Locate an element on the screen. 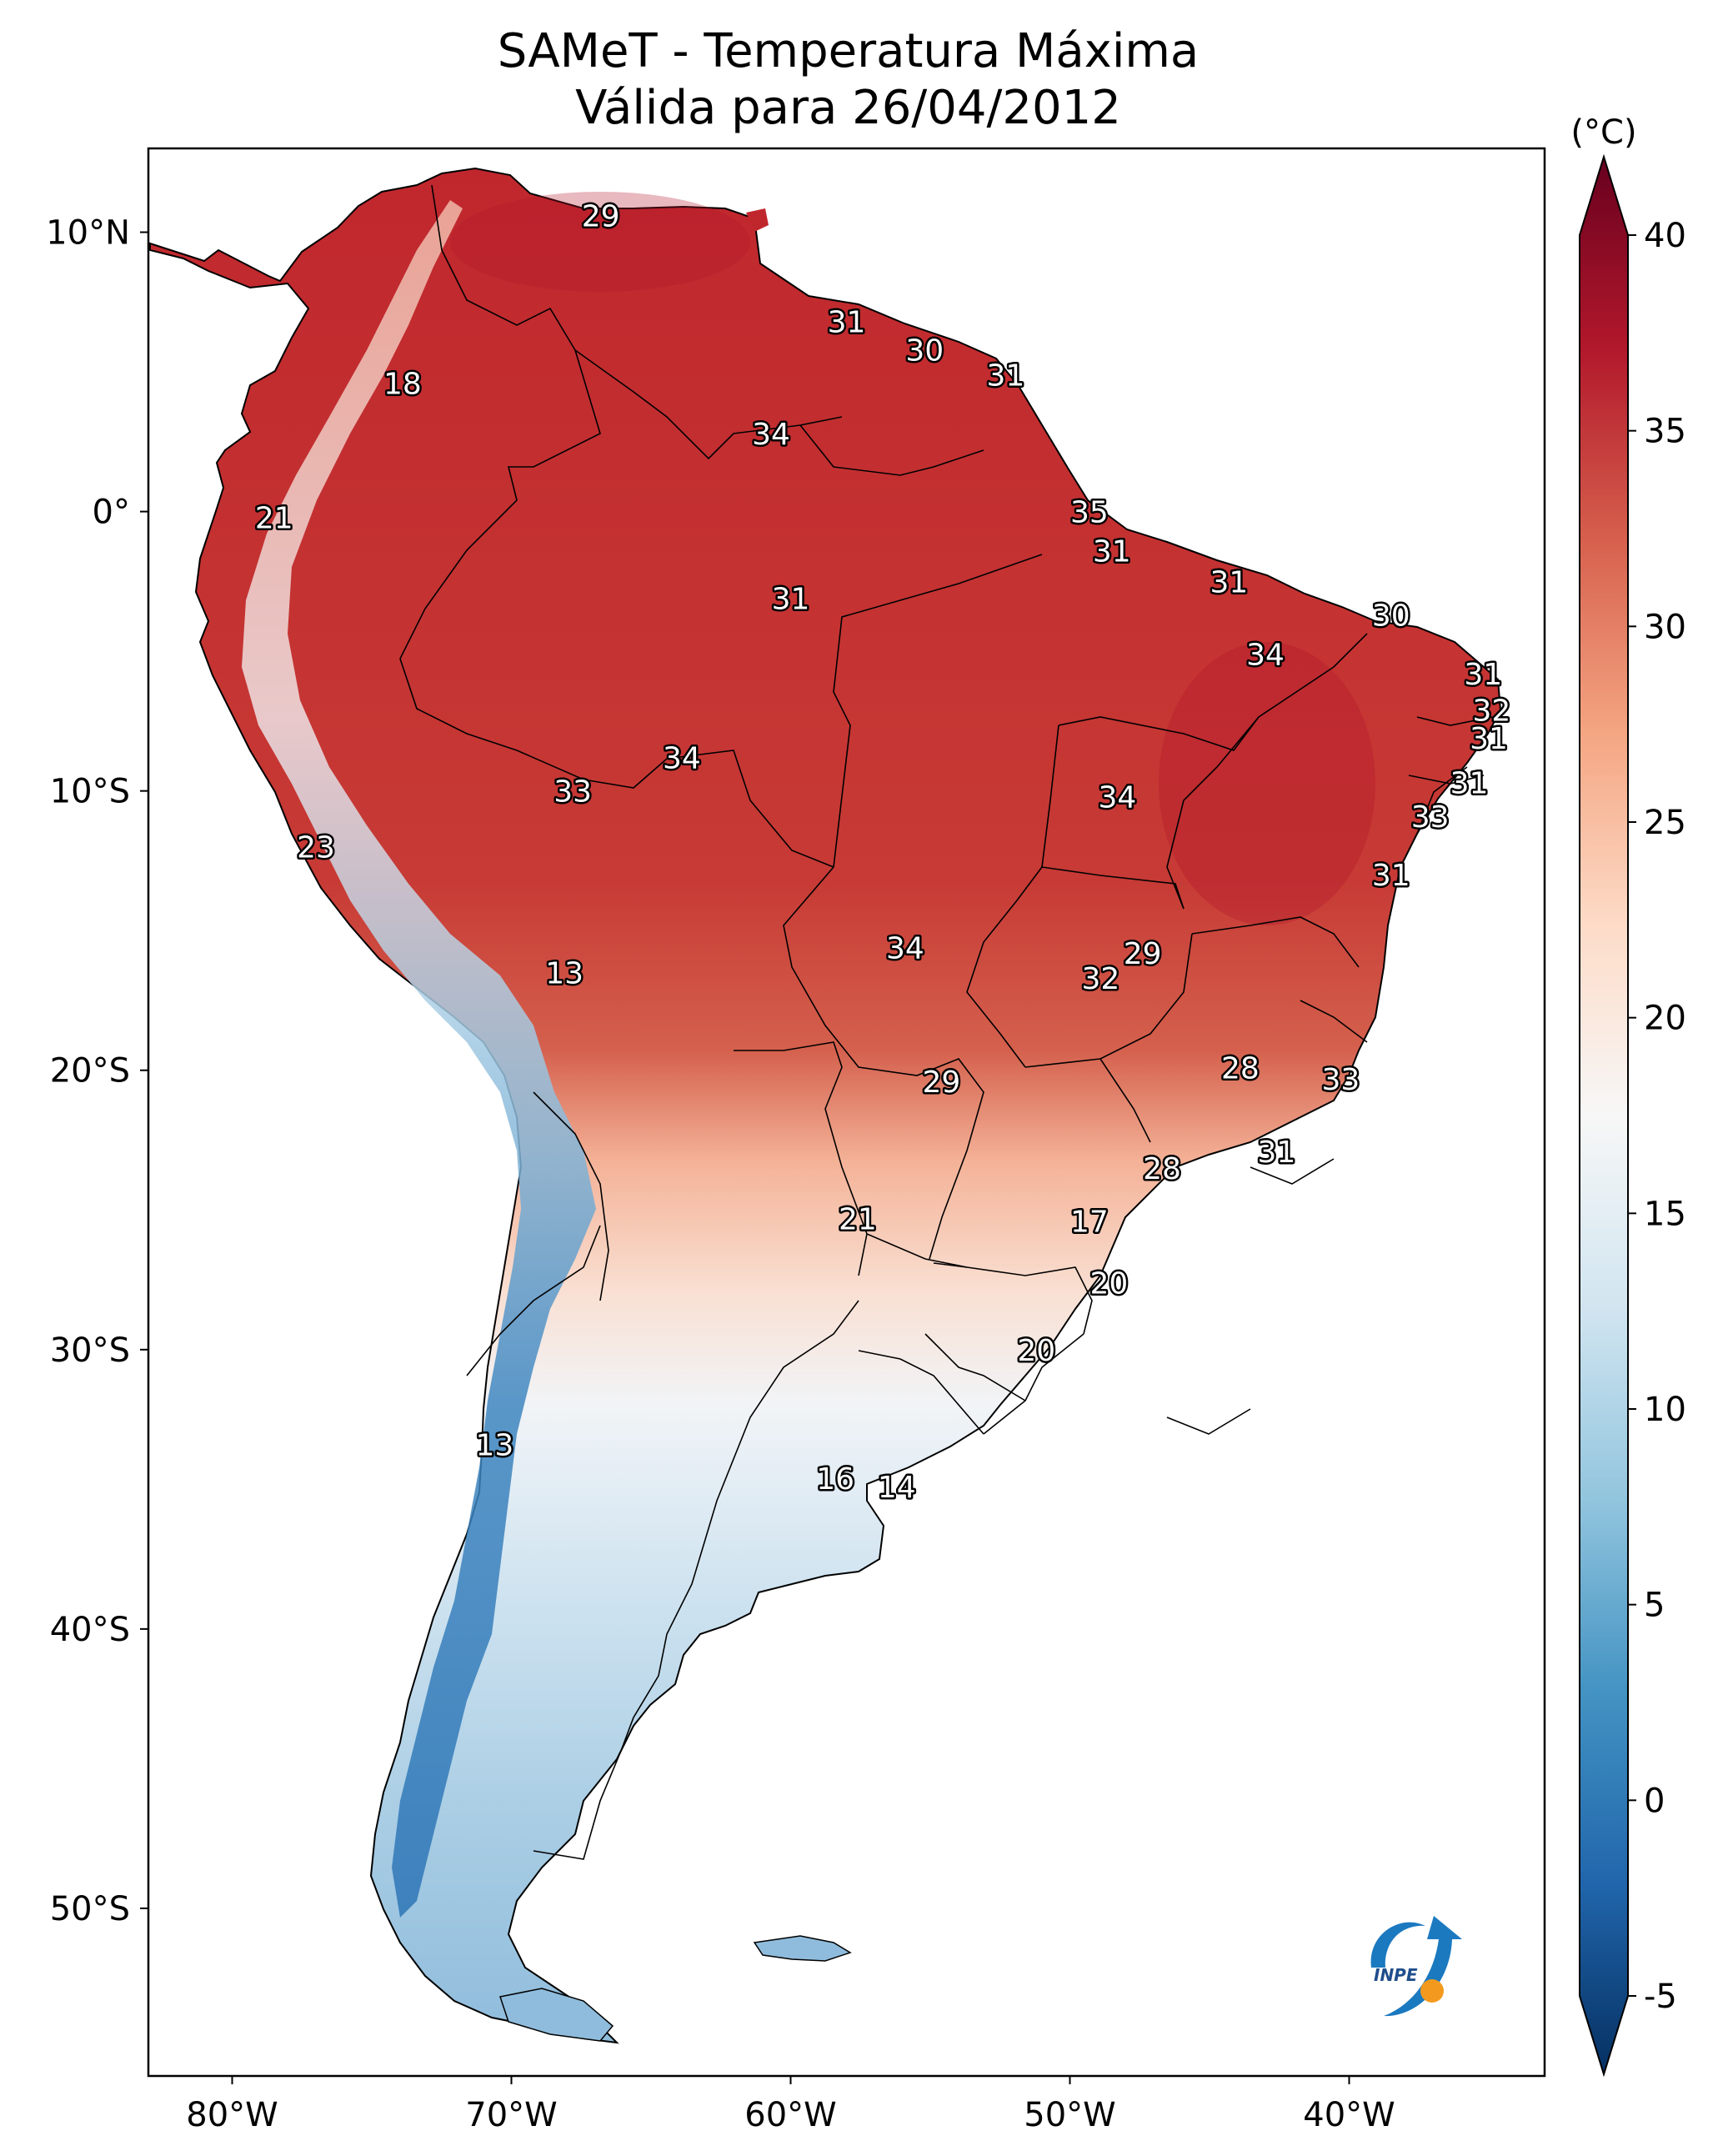  warm-core-venezuela is located at coordinates (600, 242).